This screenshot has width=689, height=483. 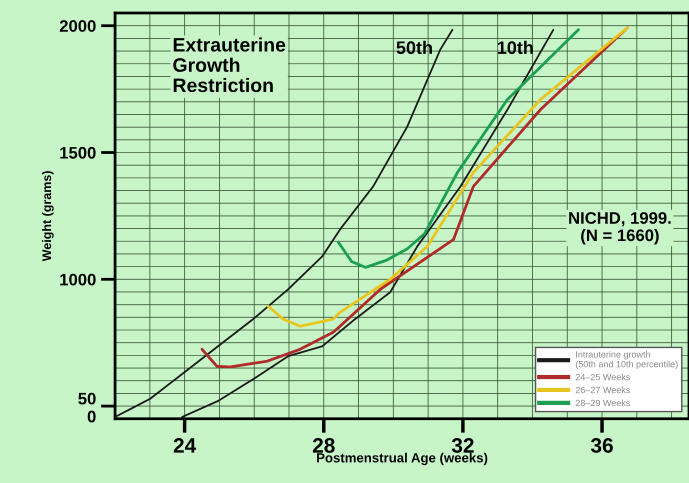 What do you see at coordinates (78, 152) in the screenshot?
I see `y-tick-label: 1500` at bounding box center [78, 152].